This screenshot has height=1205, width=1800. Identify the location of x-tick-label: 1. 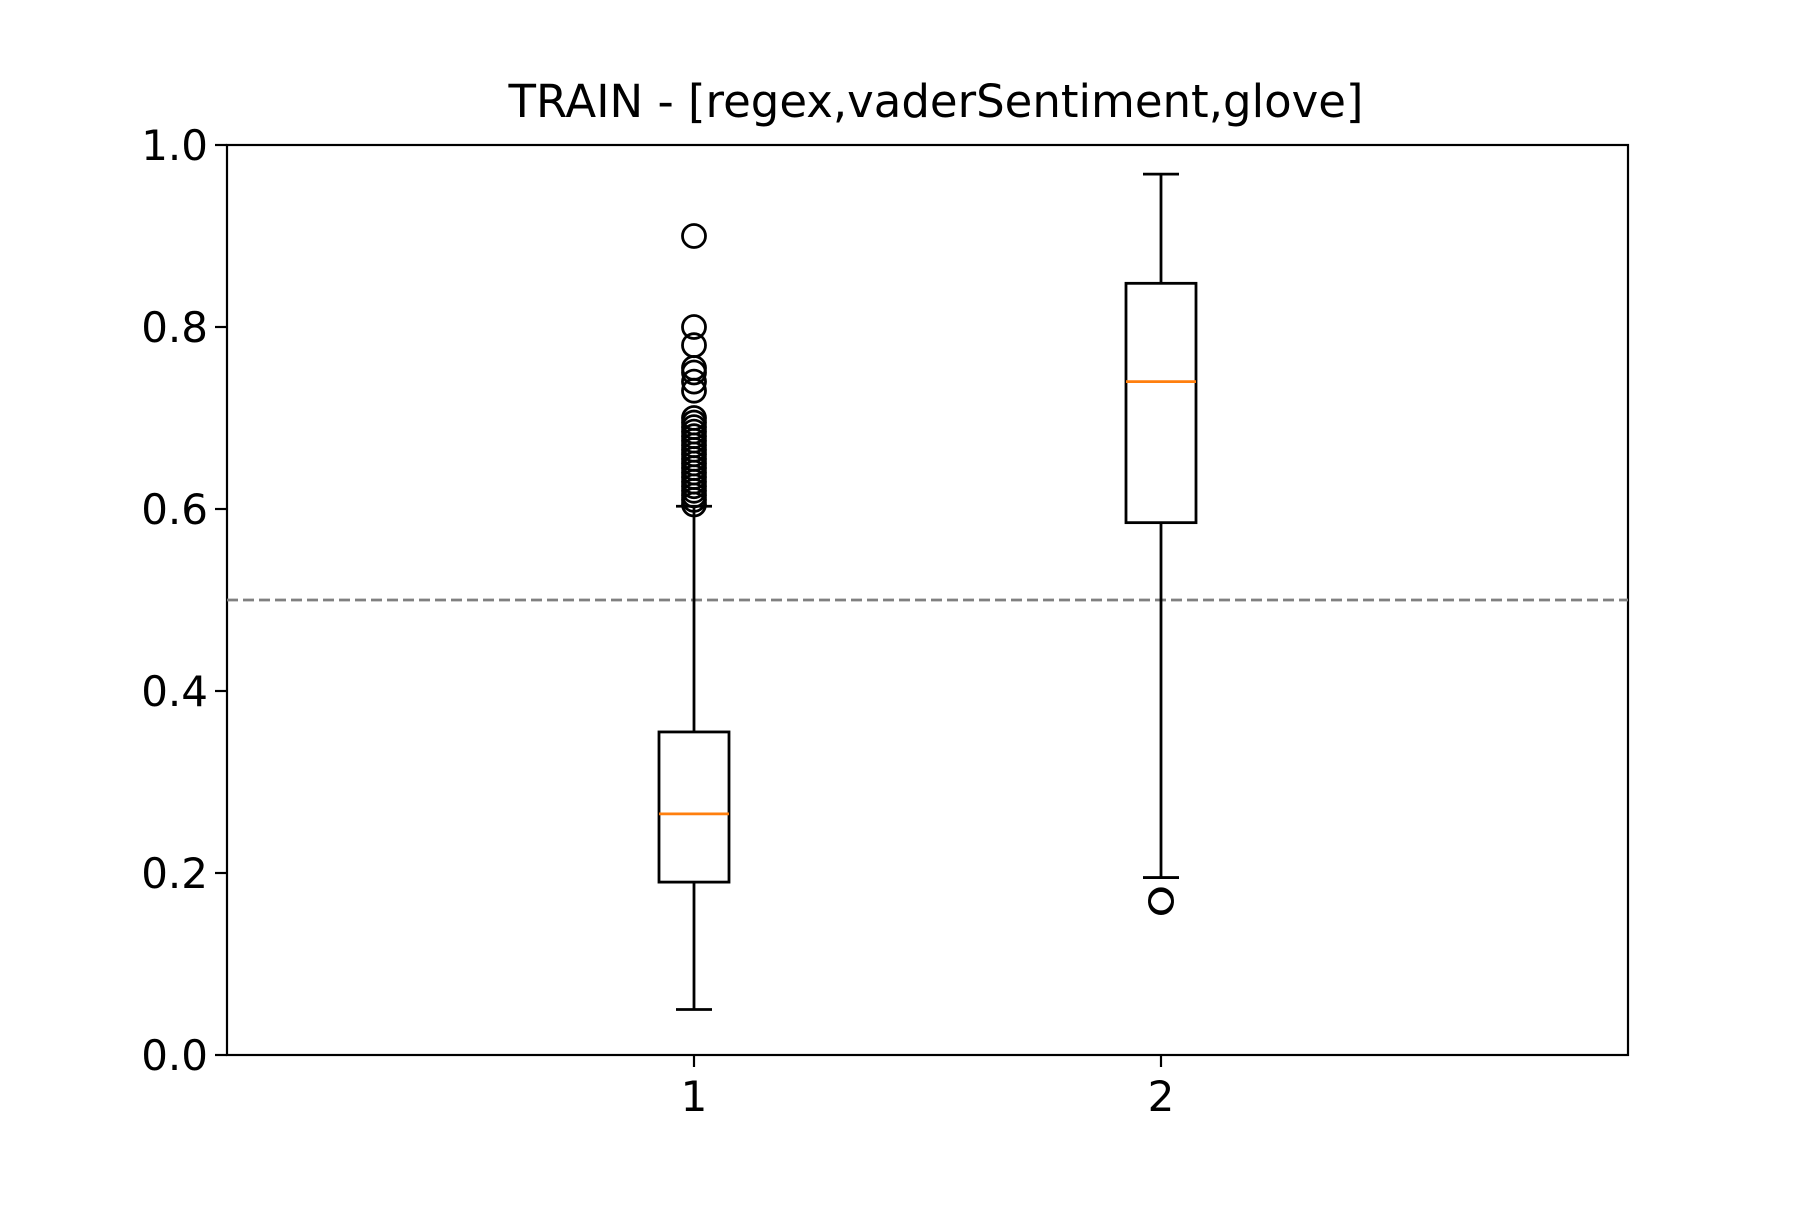
(694, 1096).